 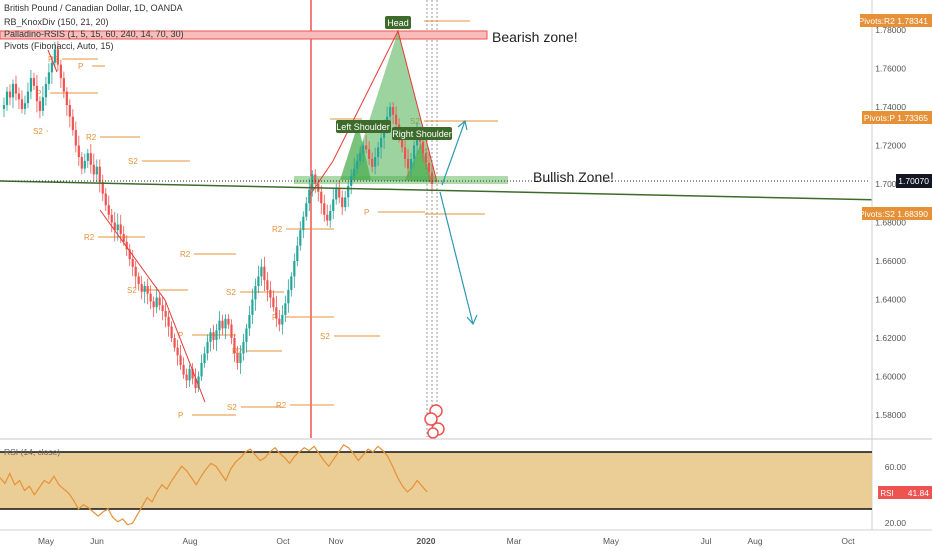 What do you see at coordinates (446, 541) in the screenshot?
I see `time-axis: May Jun Aug Oct Nov 2020 Mar May Jul Aug Oct` at bounding box center [446, 541].